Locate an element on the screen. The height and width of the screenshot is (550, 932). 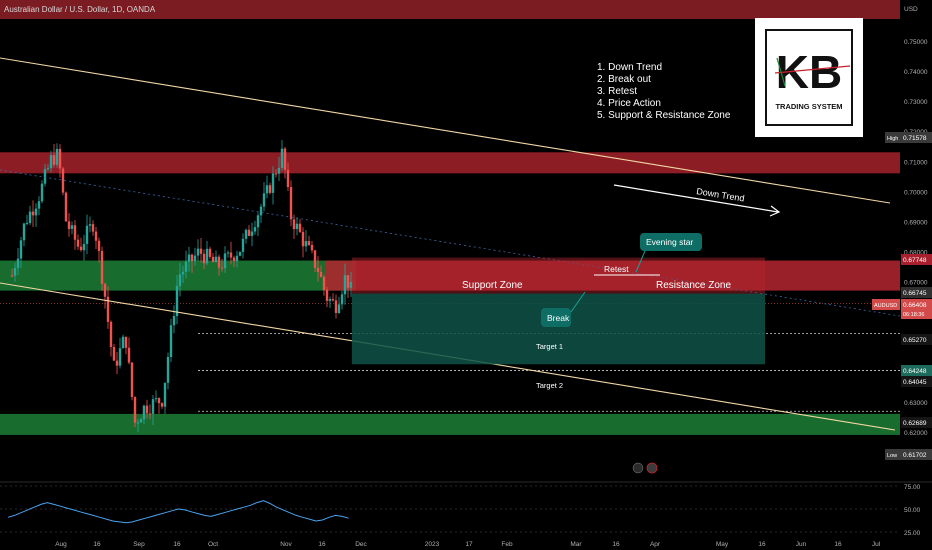
y-tick-label: 0.63000 is located at coordinates (916, 403).